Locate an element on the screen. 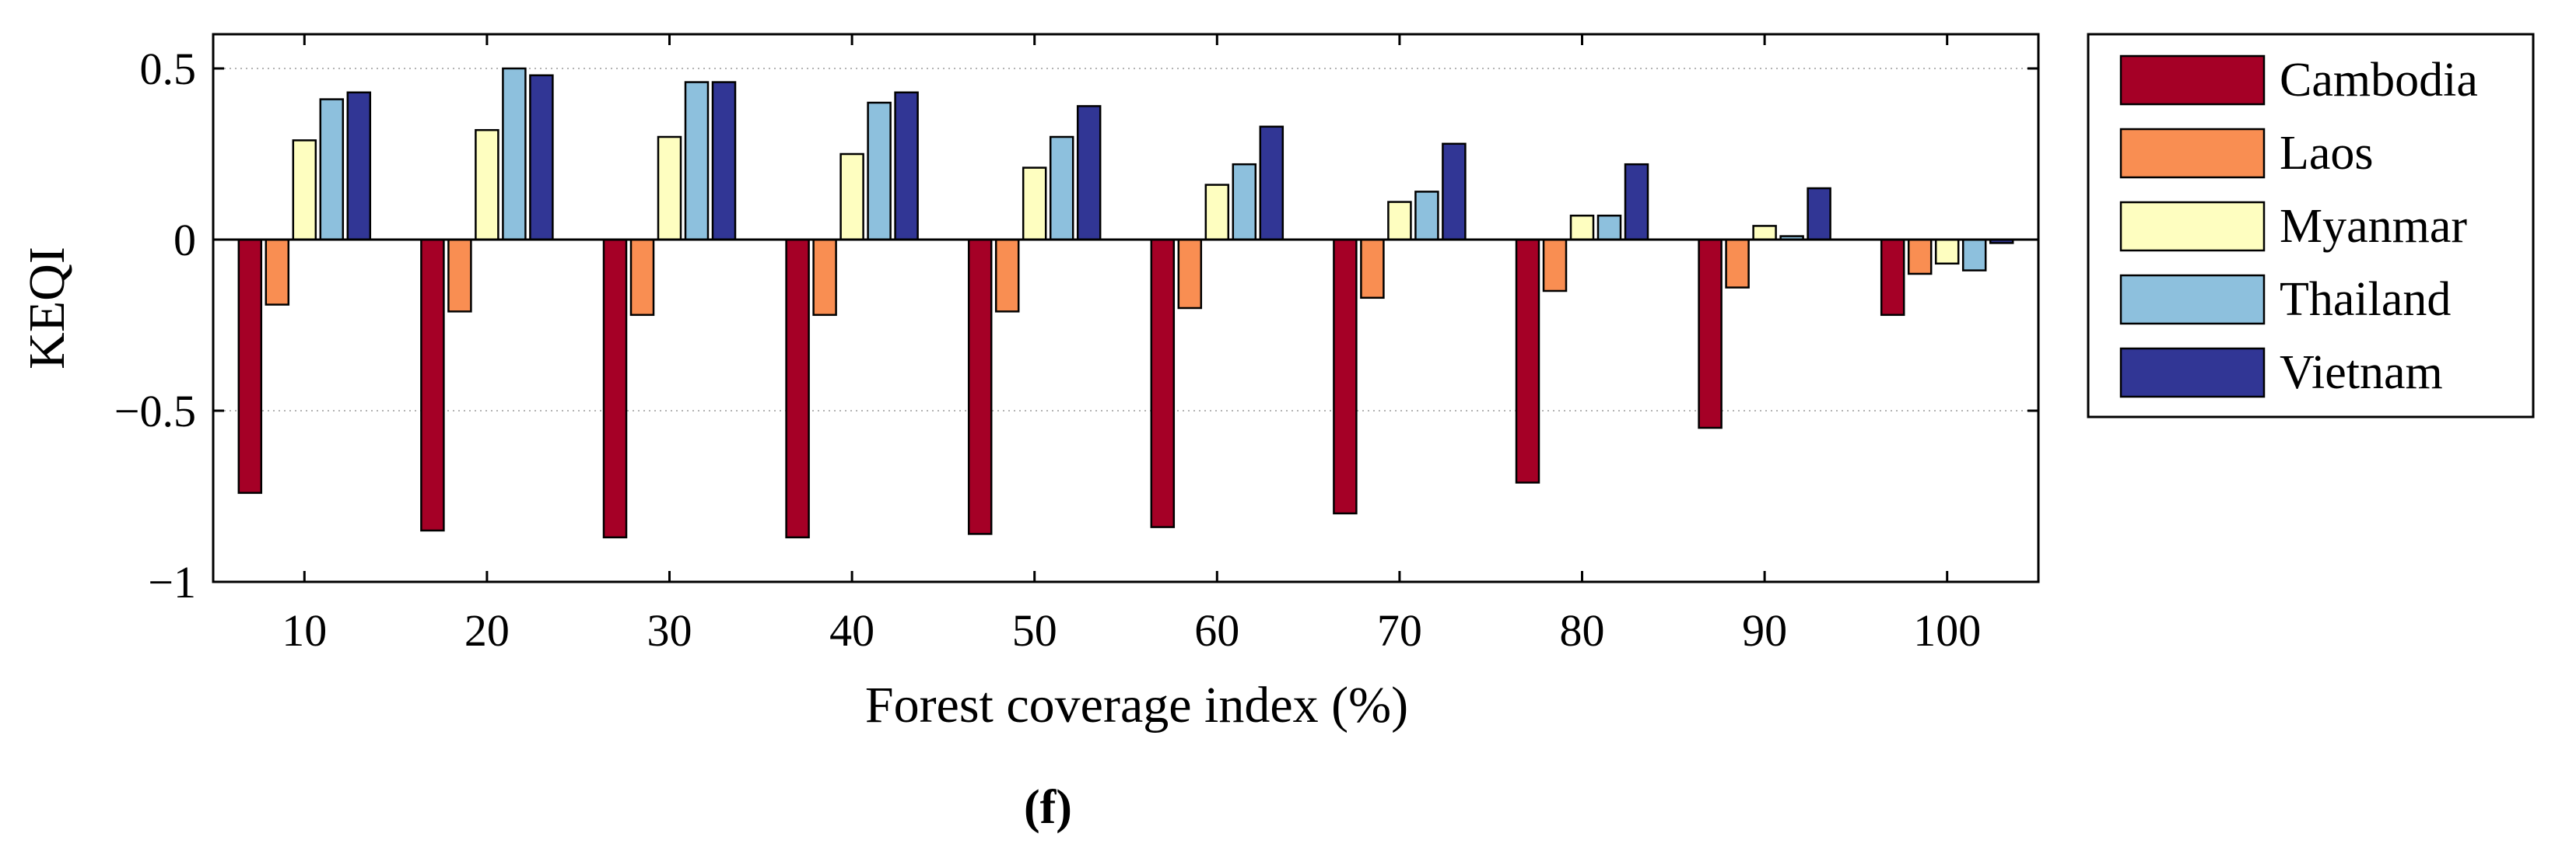  legend-label-thailand: Thailand is located at coordinates (2365, 299).